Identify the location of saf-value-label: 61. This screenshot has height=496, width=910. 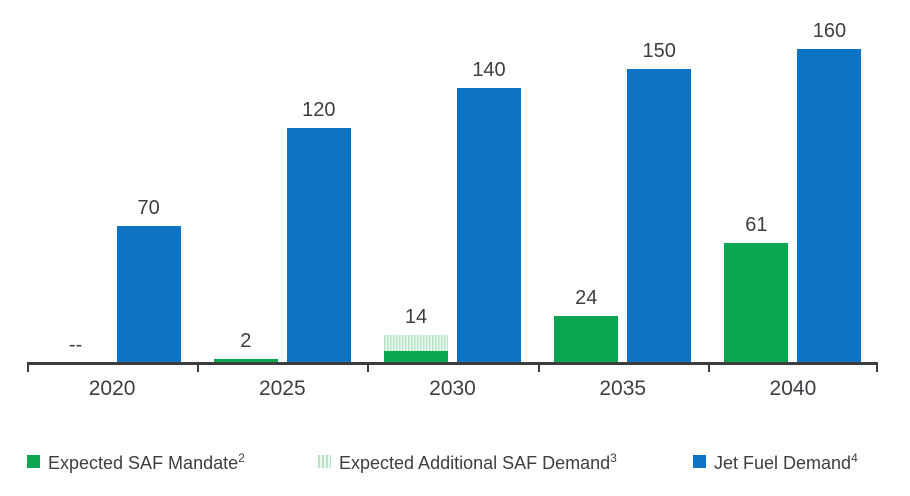
(756, 225).